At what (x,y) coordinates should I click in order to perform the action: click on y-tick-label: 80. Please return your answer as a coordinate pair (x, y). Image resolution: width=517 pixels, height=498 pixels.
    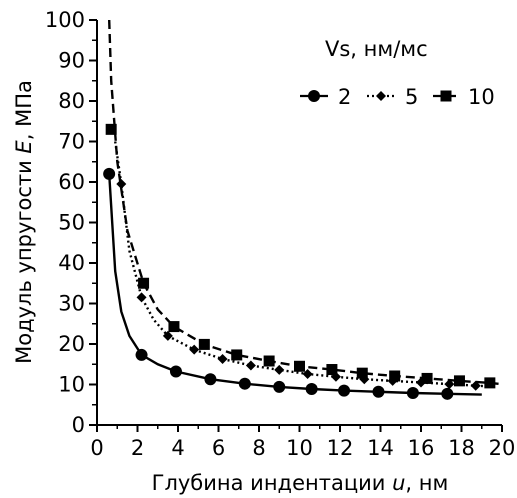
    Looking at the image, I should click on (71, 101).